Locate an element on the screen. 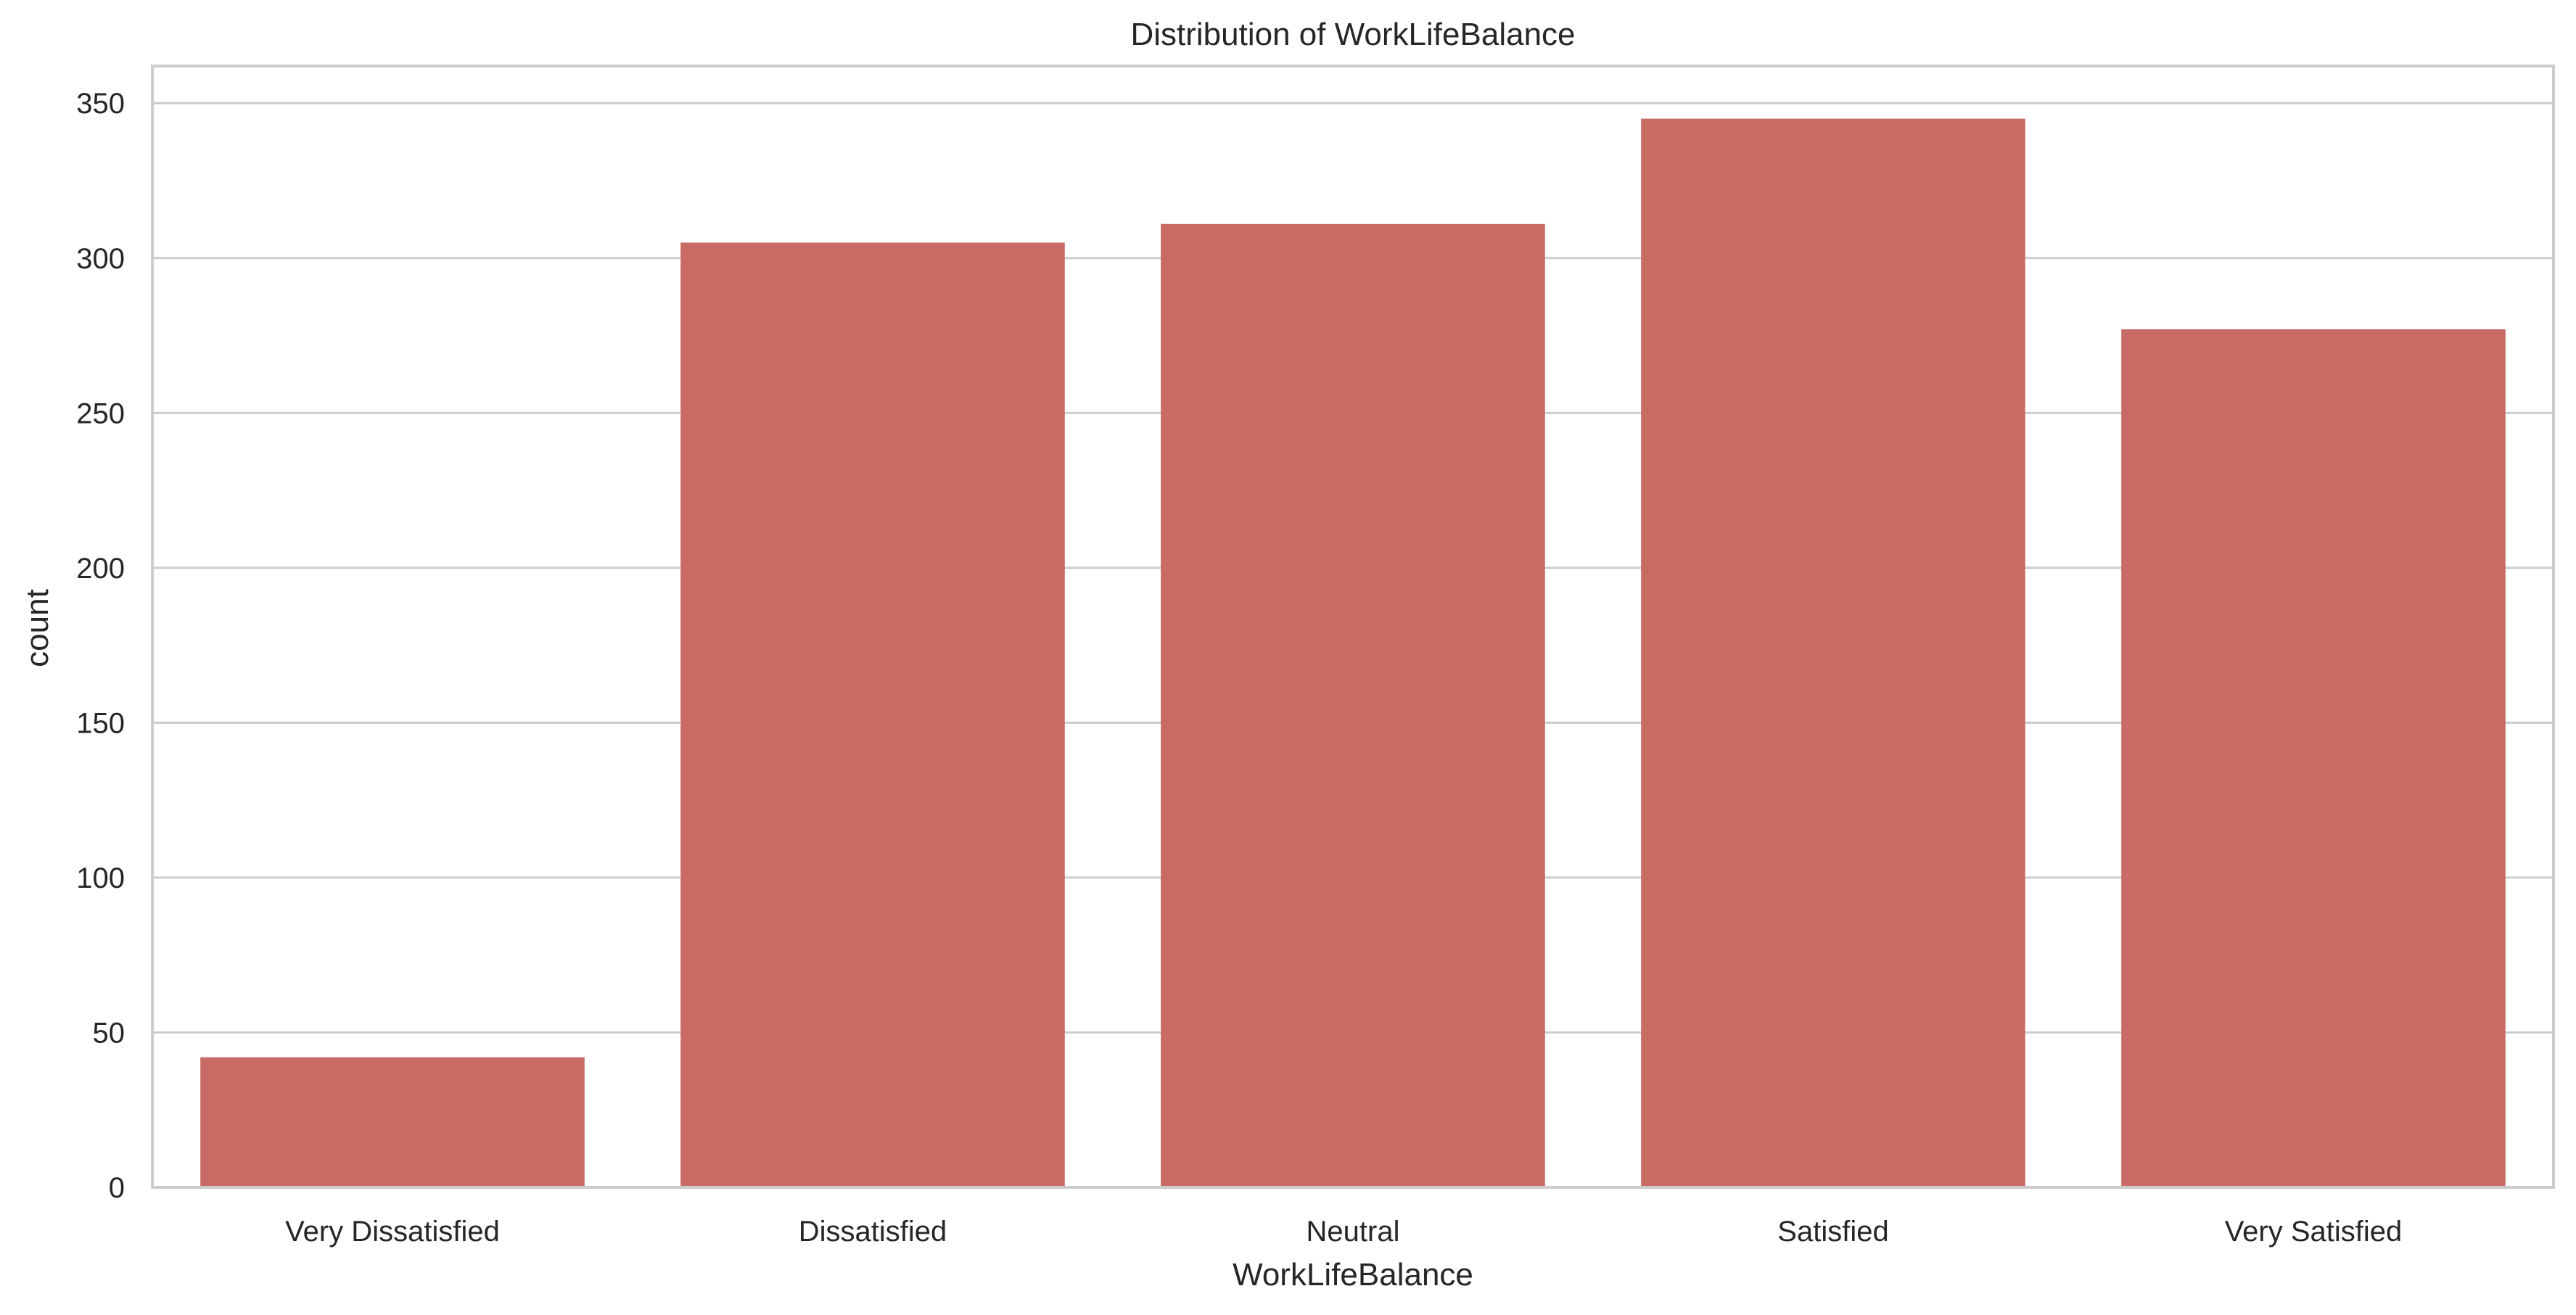 The width and height of the screenshot is (2576, 1315). y-tick-label: 150 is located at coordinates (100, 723).